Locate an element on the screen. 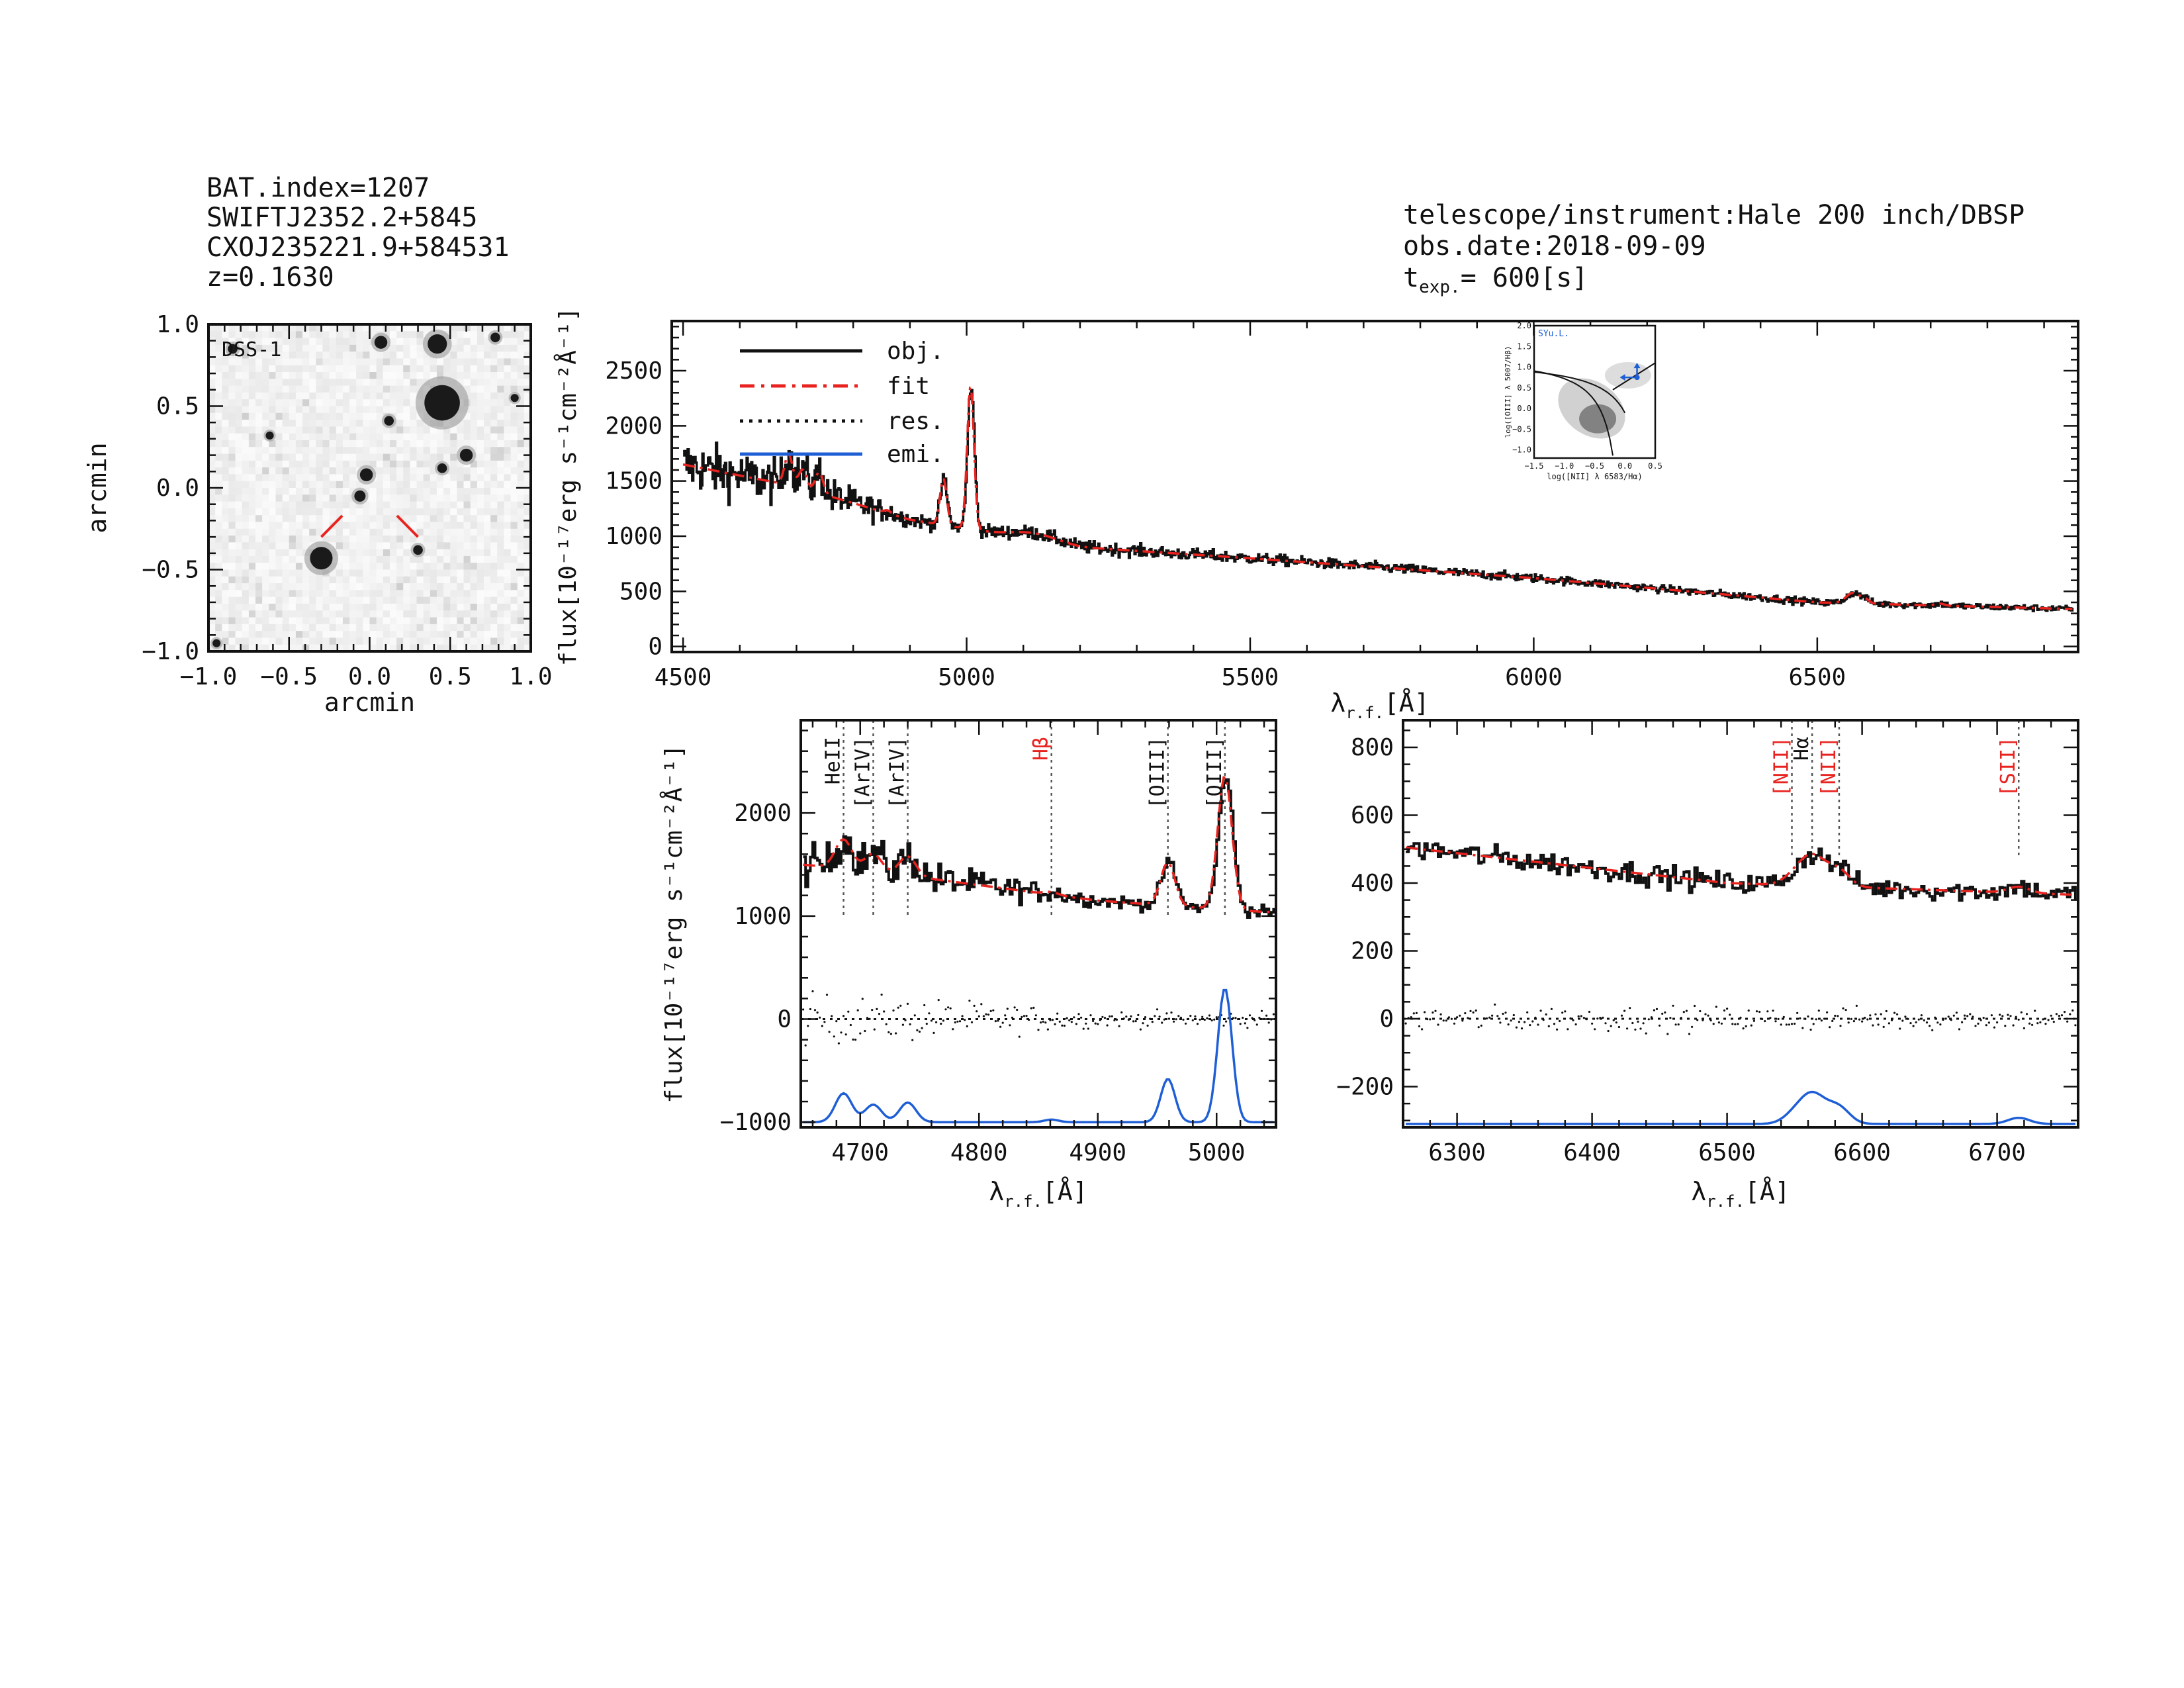 The width and height of the screenshot is (2184, 1688). full-spectrum-xtick-label: 5000 is located at coordinates (967, 677).